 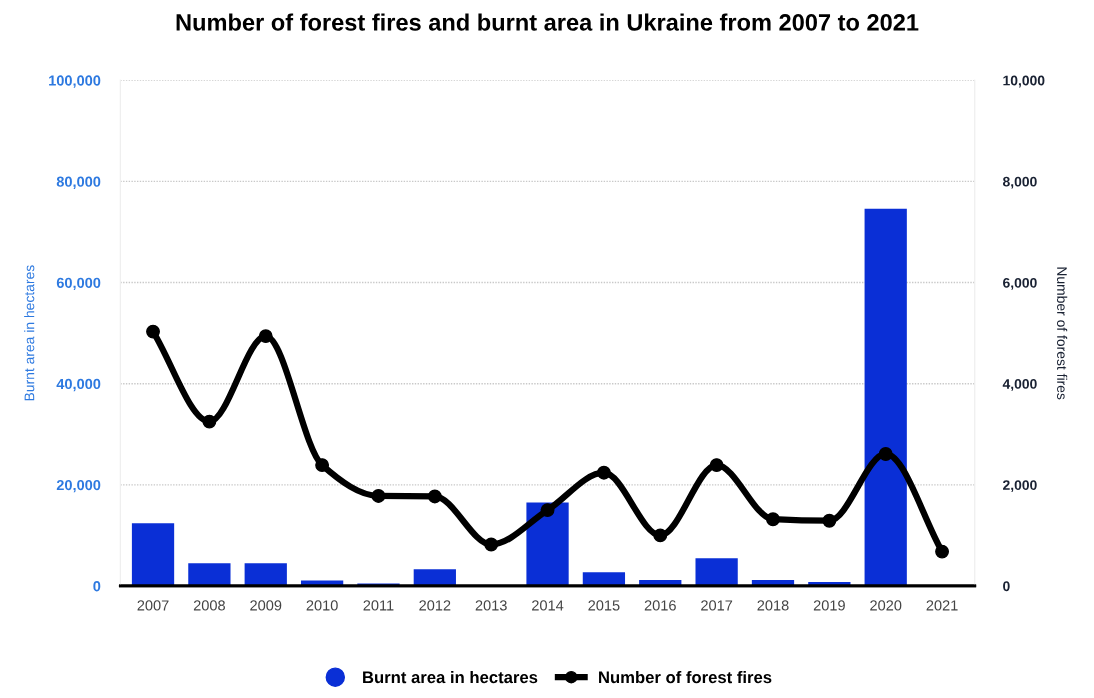 I want to click on y-tick-label: 60,000, so click(x=78, y=284).